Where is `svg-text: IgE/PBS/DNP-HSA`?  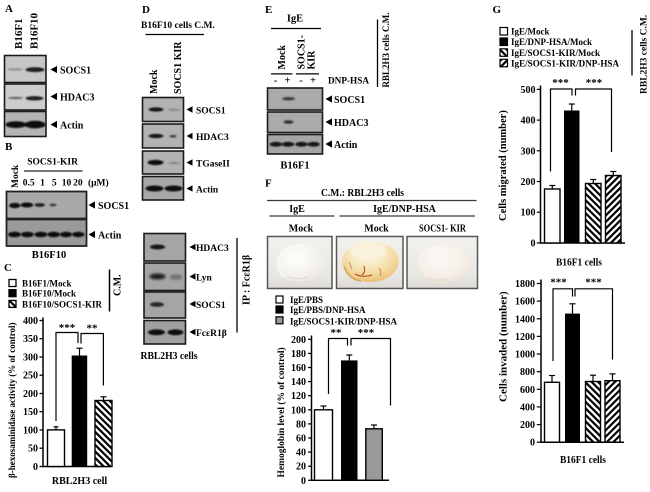
svg-text: IgE/PBS/DNP-HSA is located at coordinates (328, 310).